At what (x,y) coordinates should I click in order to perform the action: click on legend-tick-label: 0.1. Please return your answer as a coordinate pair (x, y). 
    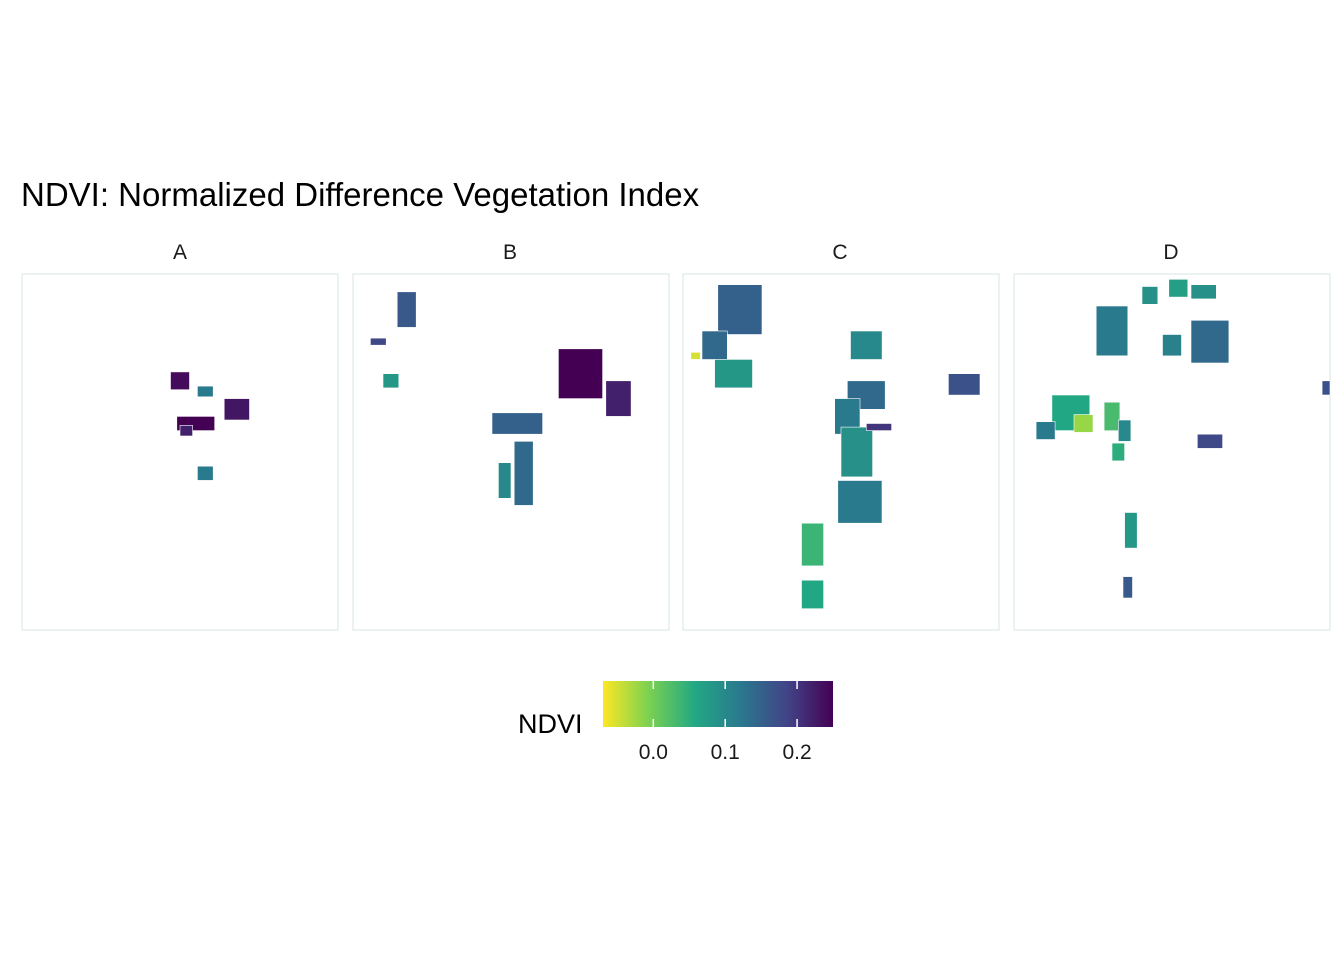
    Looking at the image, I should click on (725, 752).